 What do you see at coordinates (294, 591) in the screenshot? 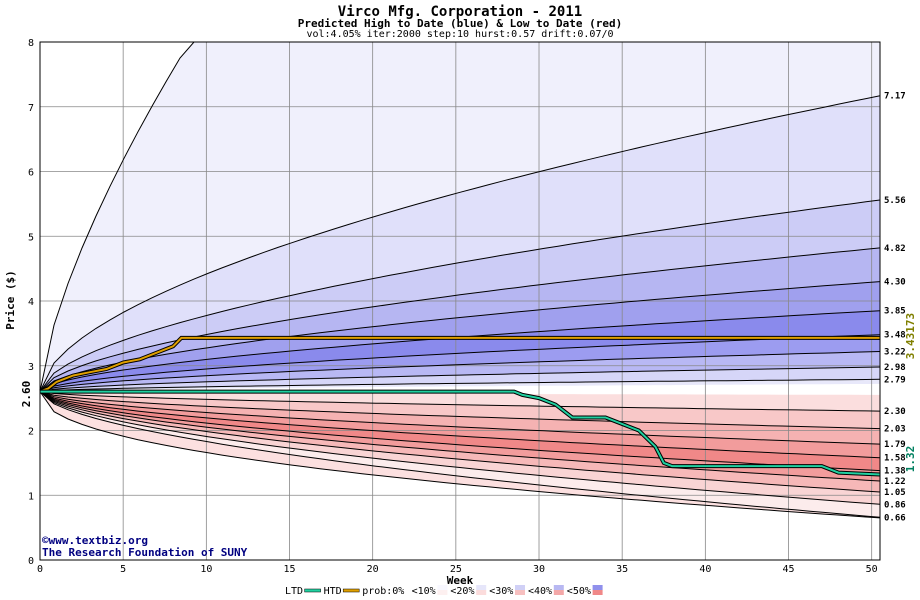
I see `legend-item: LTD` at bounding box center [294, 591].